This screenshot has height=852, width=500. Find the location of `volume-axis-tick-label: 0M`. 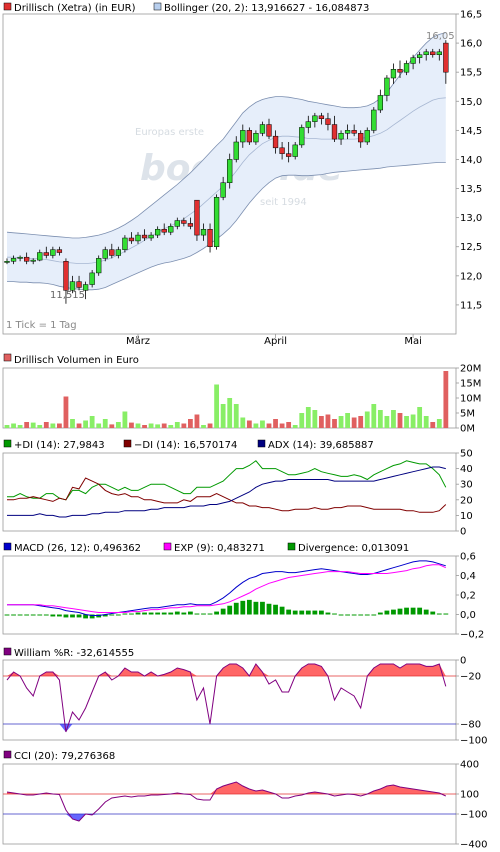

volume-axis-tick-label: 0M is located at coordinates (467, 429).